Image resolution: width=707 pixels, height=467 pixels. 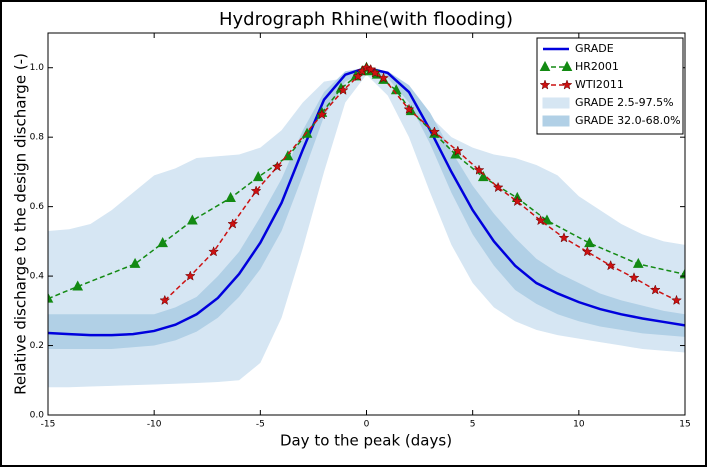 I want to click on x-tick-label: 5, so click(x=473, y=425).